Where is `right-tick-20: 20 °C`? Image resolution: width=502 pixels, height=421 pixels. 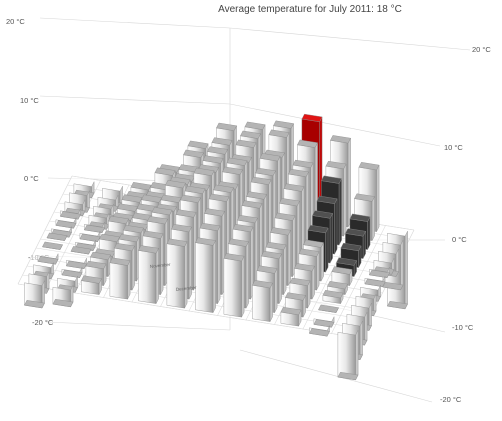 right-tick-20: 20 °C is located at coordinates (481, 49).